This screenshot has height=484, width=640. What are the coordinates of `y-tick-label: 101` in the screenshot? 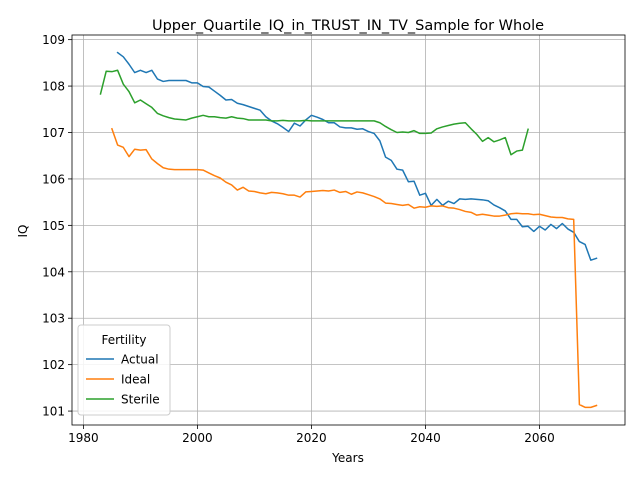 It's located at (53, 412).